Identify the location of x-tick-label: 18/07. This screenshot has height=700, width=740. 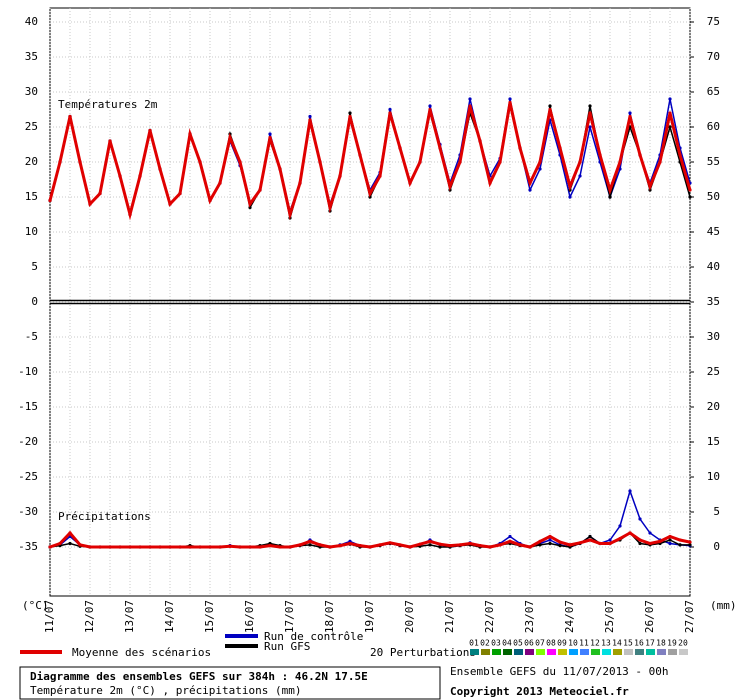
(329, 616).